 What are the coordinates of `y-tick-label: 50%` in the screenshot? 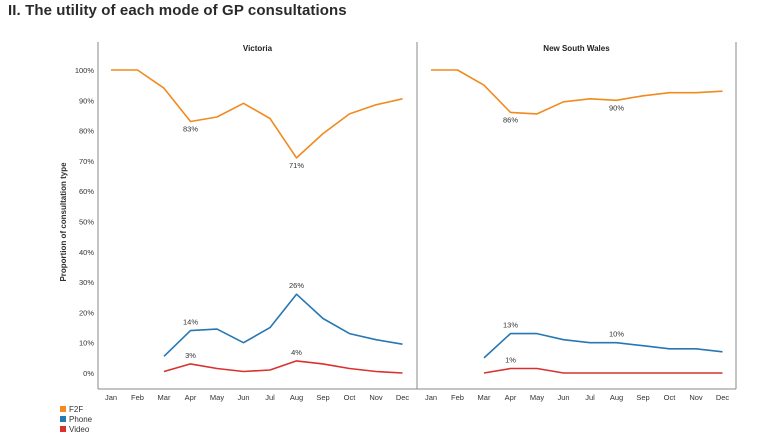 It's located at (86, 222).